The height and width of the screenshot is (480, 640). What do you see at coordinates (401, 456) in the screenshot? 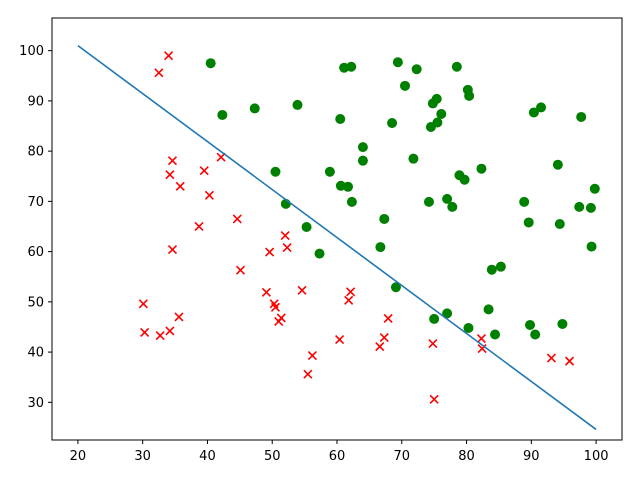
I see `x-tick-label: 70` at bounding box center [401, 456].